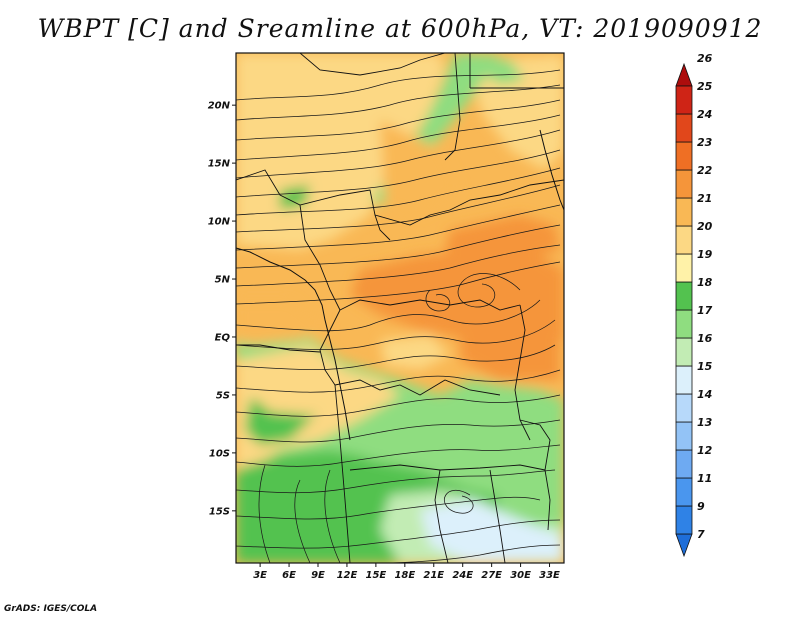 Image resolution: width=800 pixels, height=618 pixels. I want to click on colorbar-label: 11, so click(704, 478).